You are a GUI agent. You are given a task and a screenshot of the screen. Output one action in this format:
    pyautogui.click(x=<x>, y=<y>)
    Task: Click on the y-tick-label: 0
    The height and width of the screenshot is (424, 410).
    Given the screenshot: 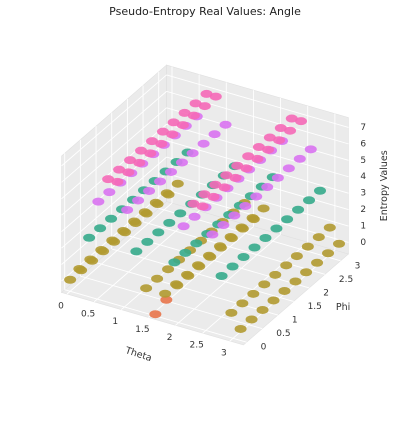 What is the action you would take?
    pyautogui.click(x=264, y=348)
    